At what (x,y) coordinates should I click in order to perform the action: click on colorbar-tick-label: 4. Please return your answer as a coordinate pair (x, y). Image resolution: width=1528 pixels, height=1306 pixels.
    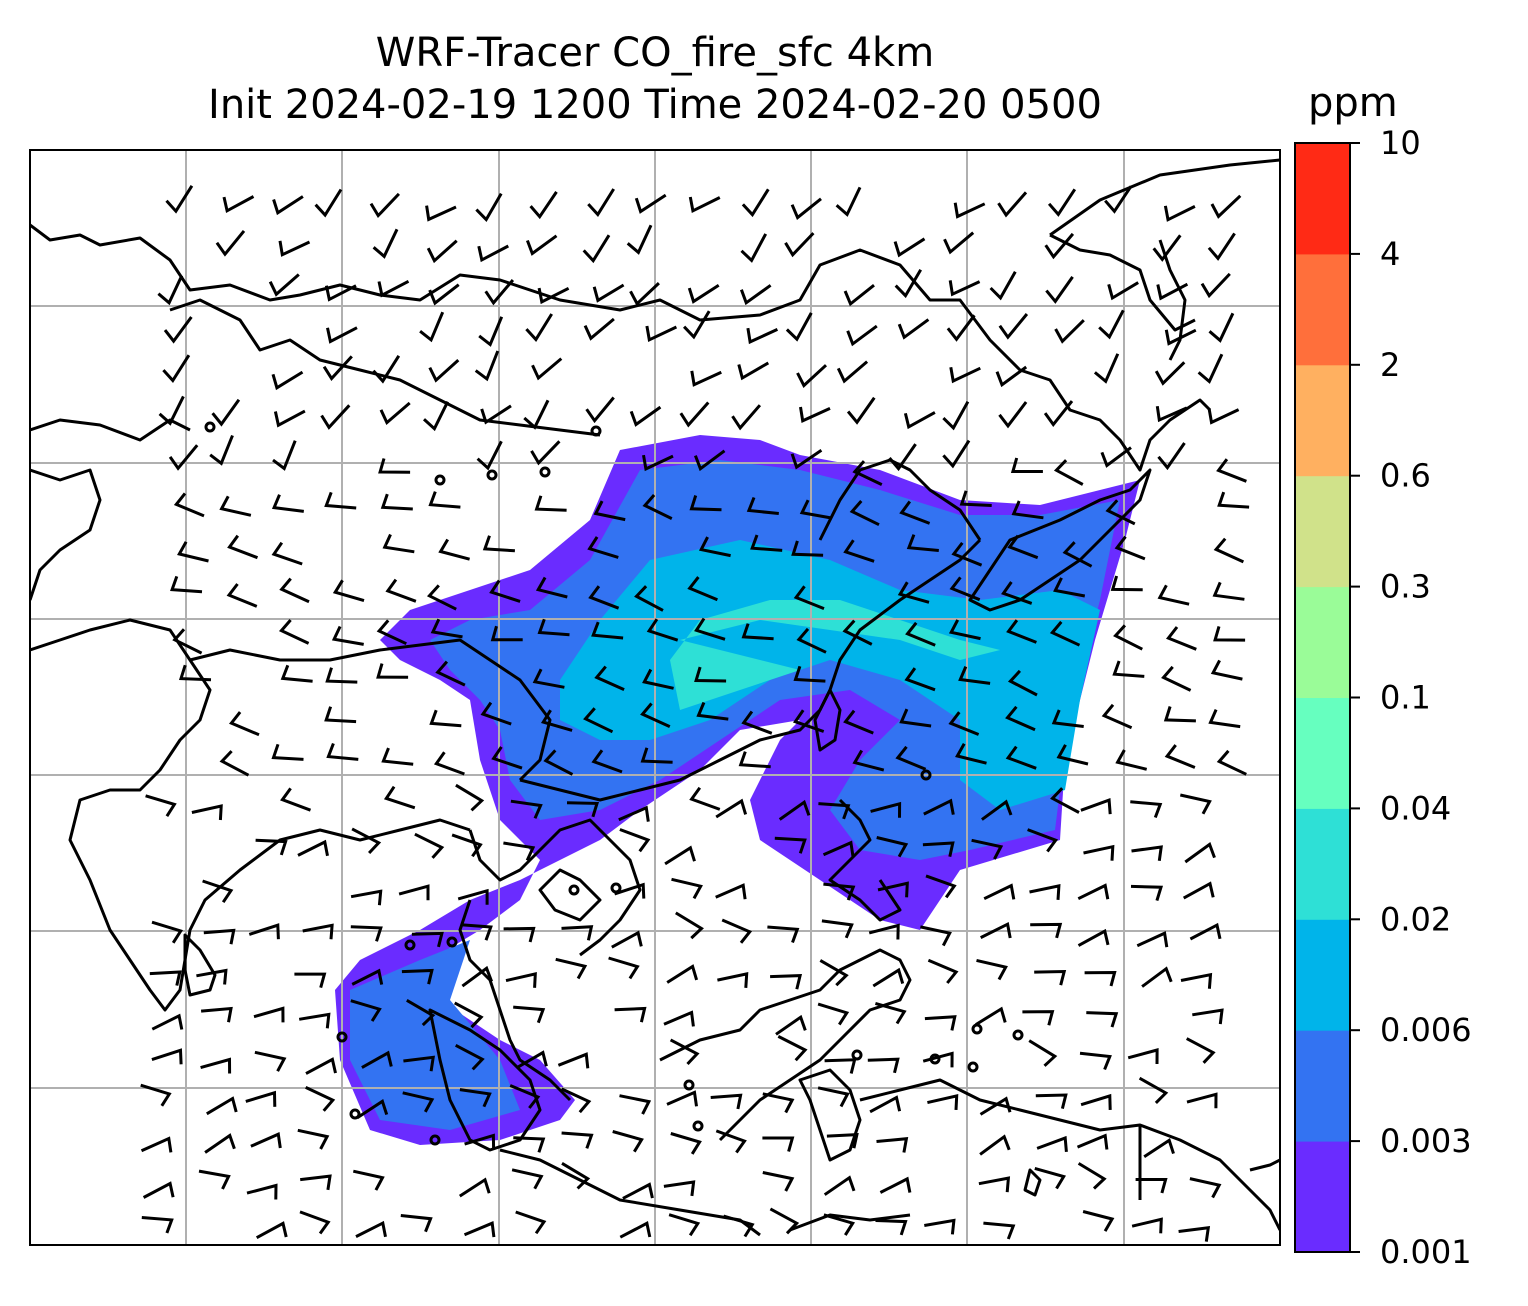
    Looking at the image, I should click on (1390, 254).